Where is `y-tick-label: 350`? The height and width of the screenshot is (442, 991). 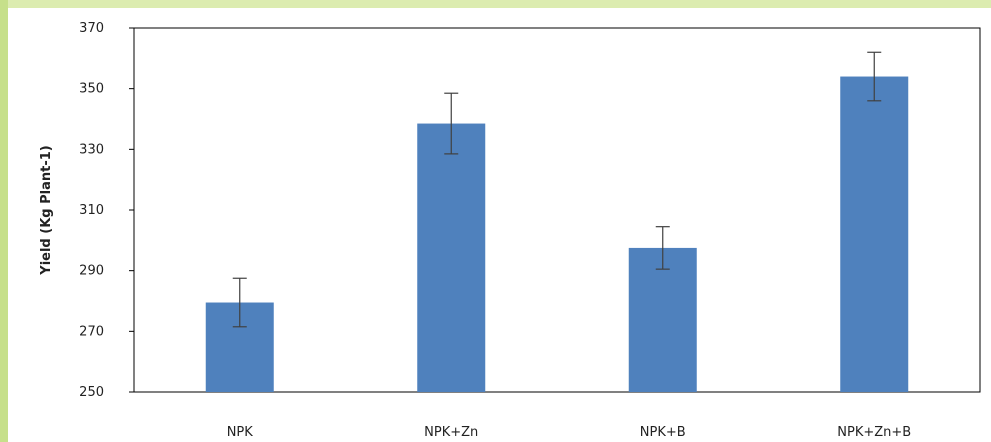
y-tick-label: 350 is located at coordinates (91, 89).